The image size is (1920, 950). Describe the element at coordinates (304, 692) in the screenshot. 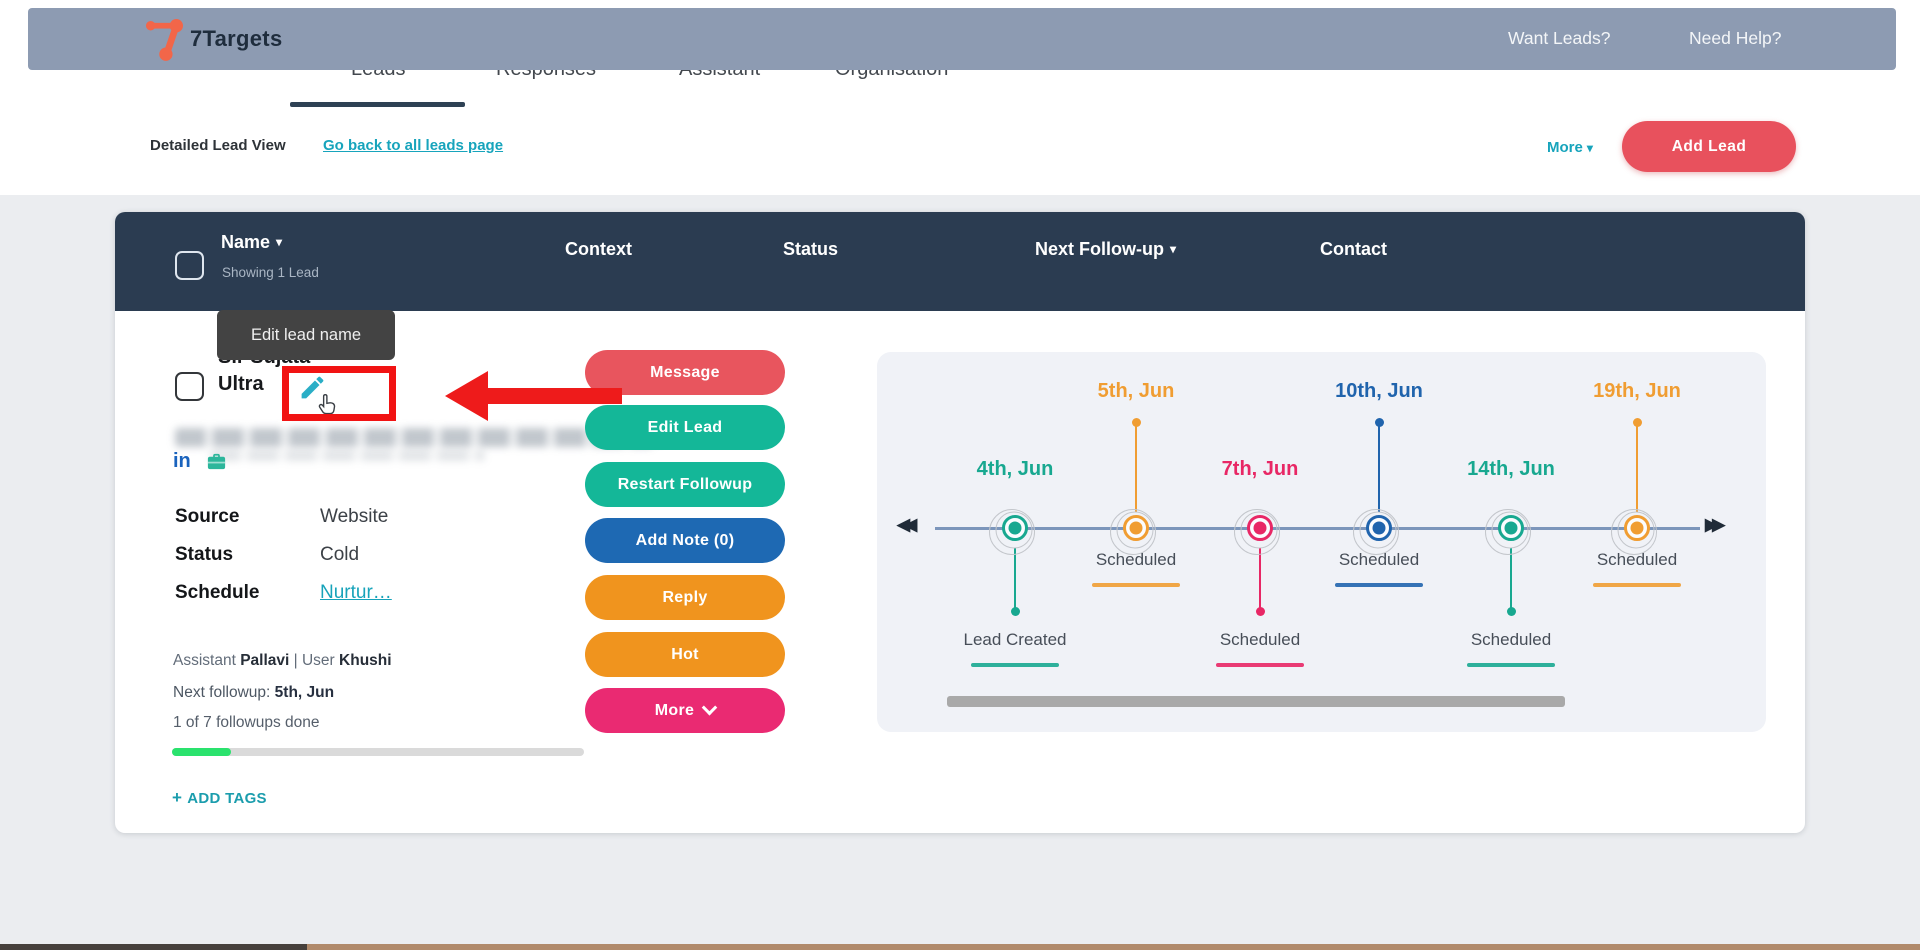

I see `next-followup-date: 5th, Jun` at that location.